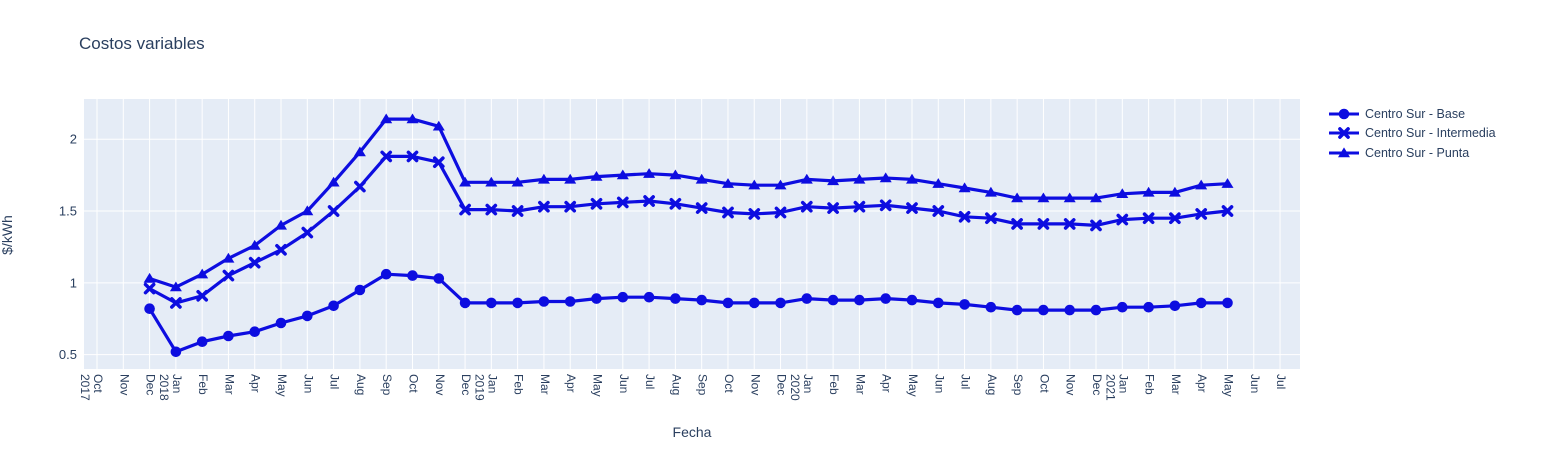  I want to click on legend-item-centro-sur-intermedia: Centro Sur - Intermedia, so click(1412, 134).